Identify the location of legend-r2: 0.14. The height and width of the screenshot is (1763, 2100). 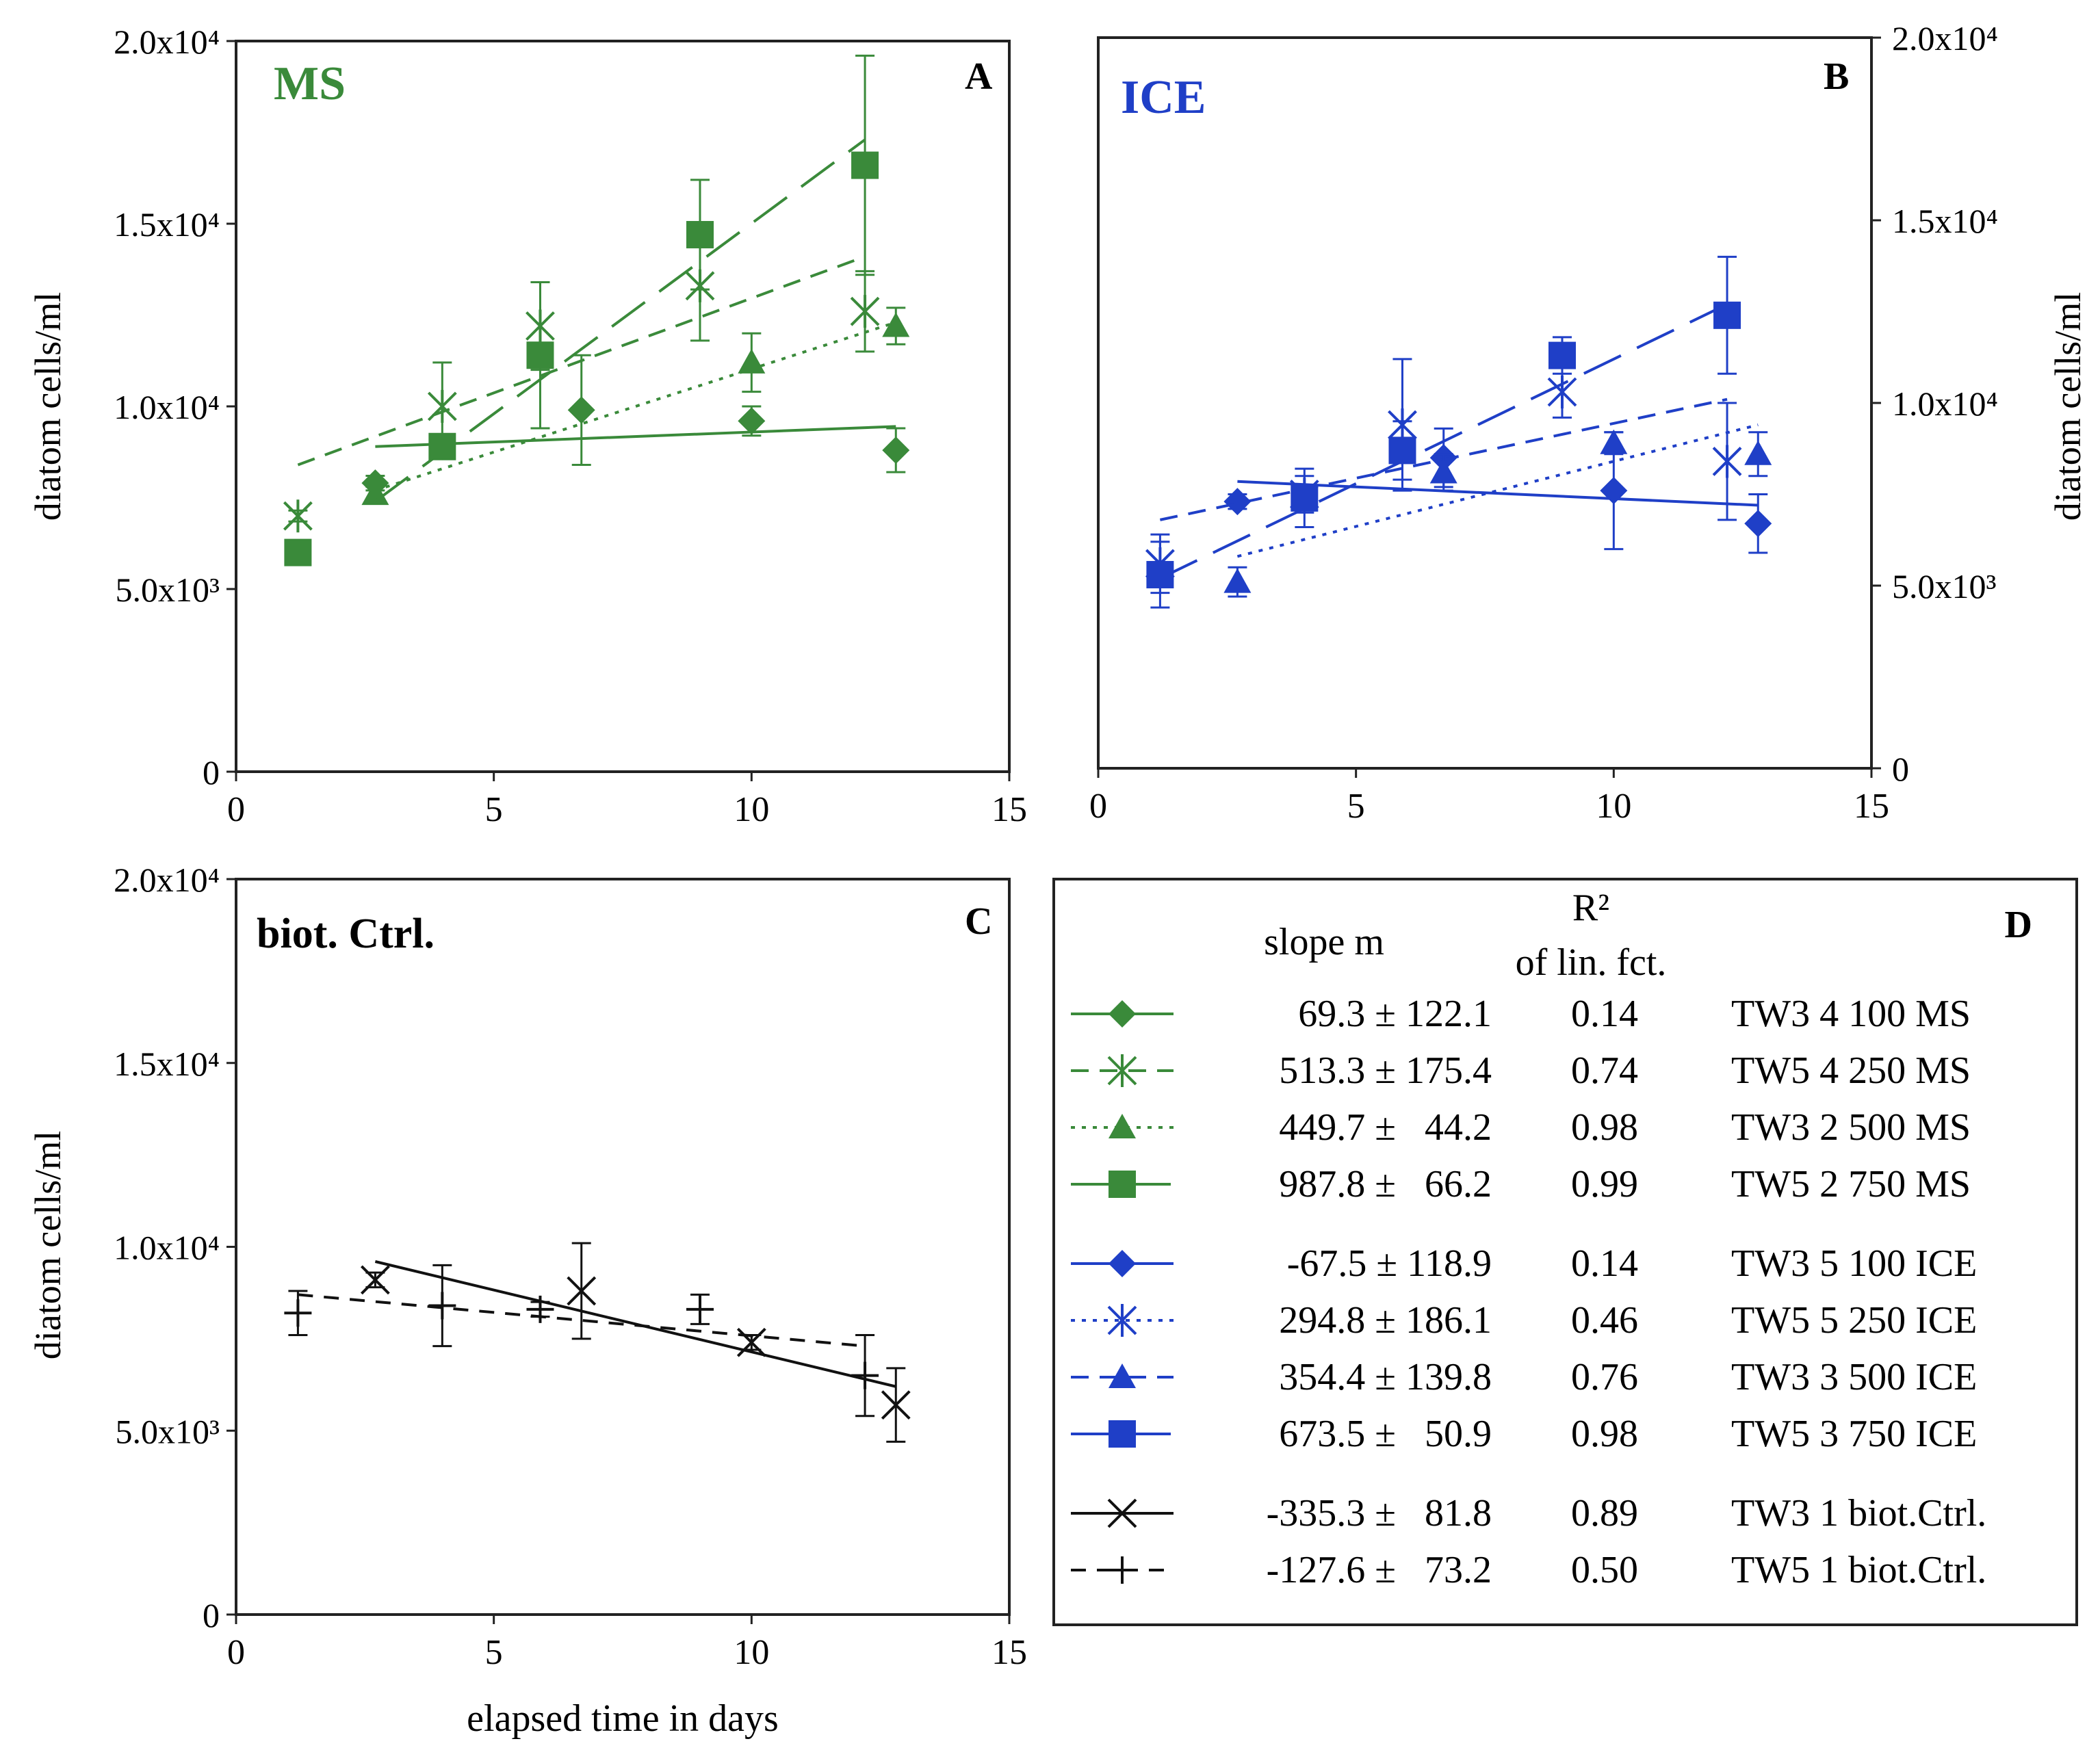
(1605, 1014).